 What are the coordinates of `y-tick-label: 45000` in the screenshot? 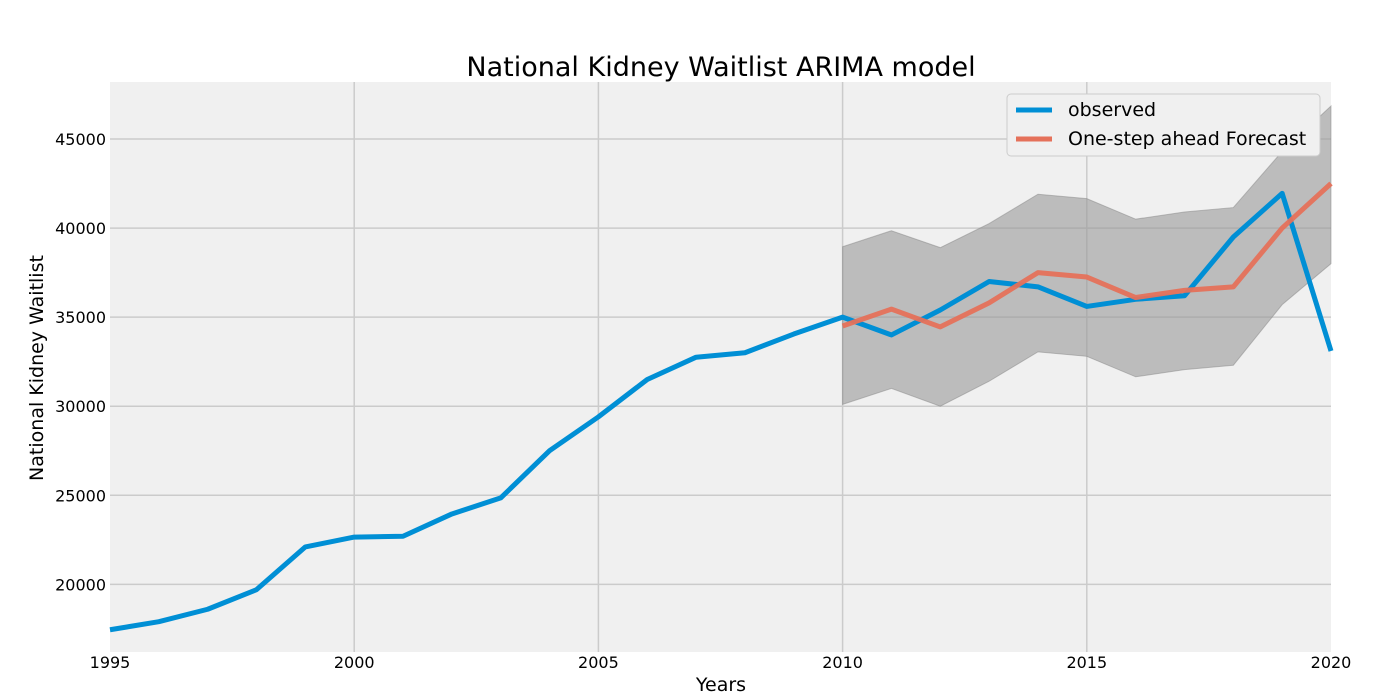 It's located at (80, 139).